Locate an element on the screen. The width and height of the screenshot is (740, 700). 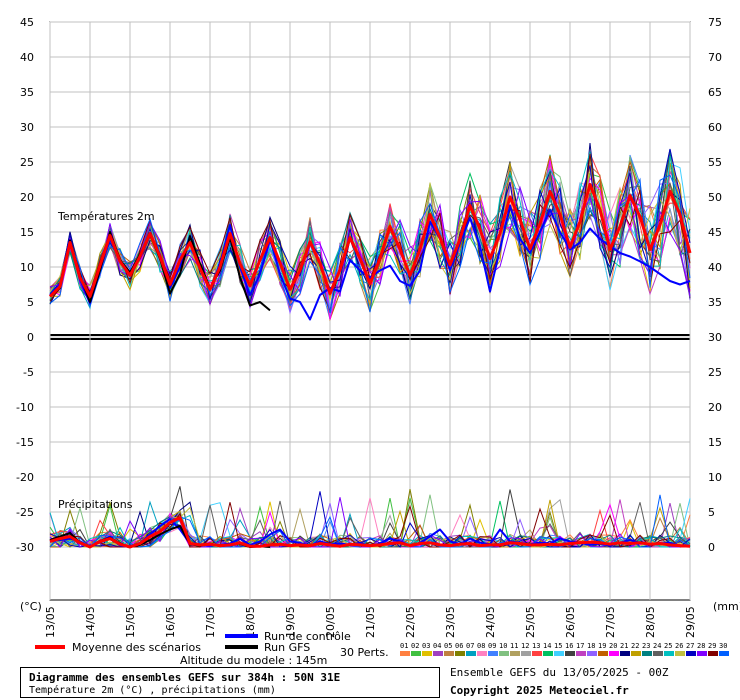
pert-number: 30 is located at coordinates (723, 646).